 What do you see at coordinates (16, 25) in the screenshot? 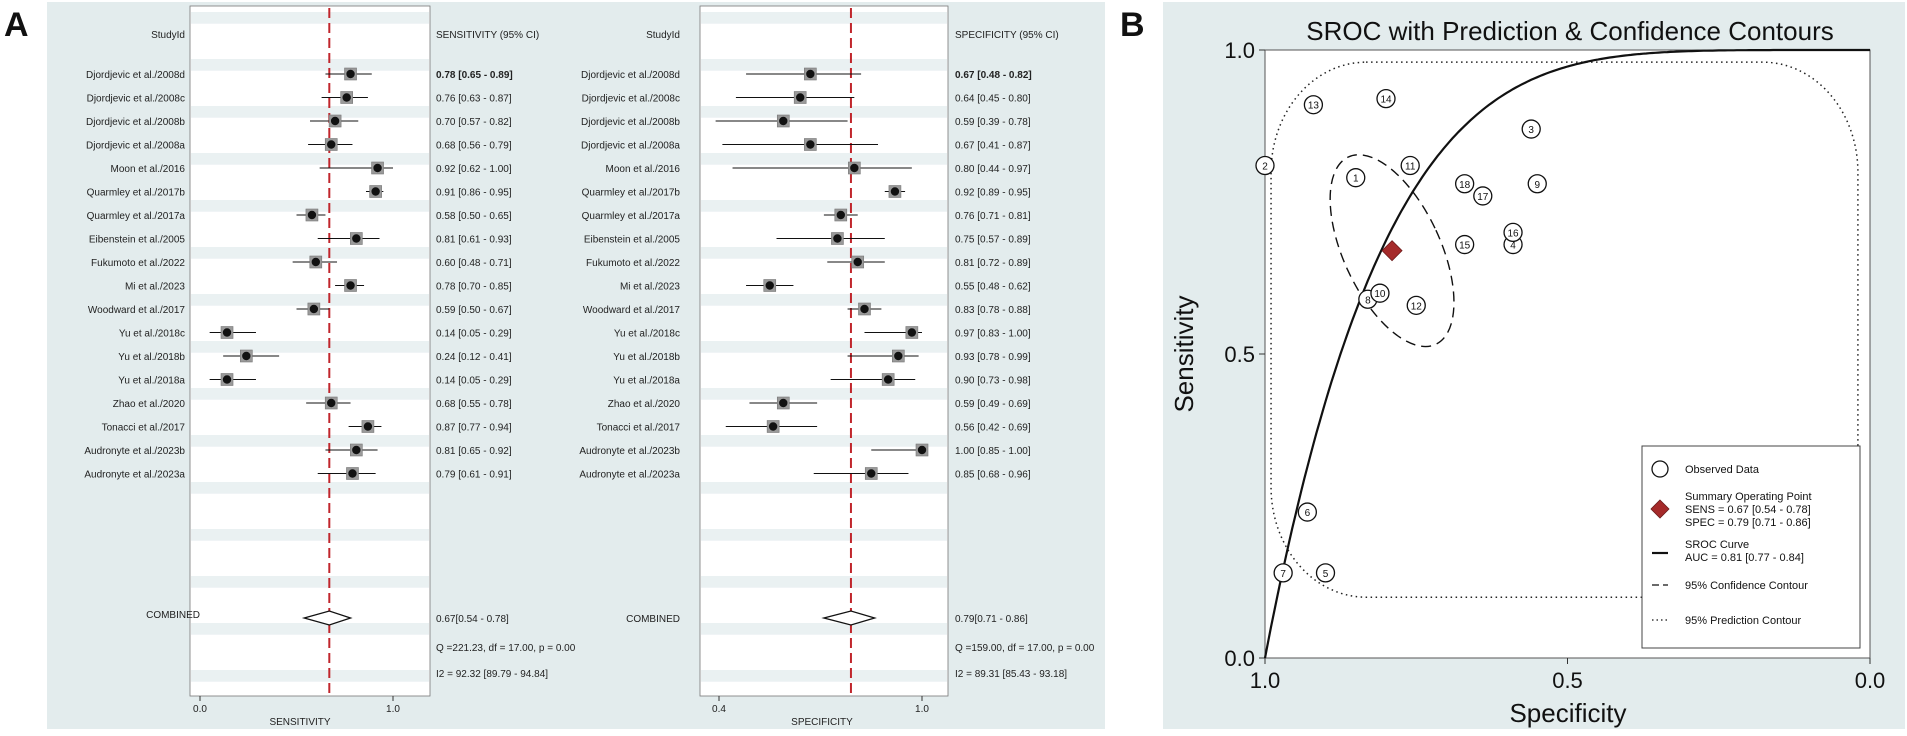
I see `panel-a-letter: A` at bounding box center [16, 25].